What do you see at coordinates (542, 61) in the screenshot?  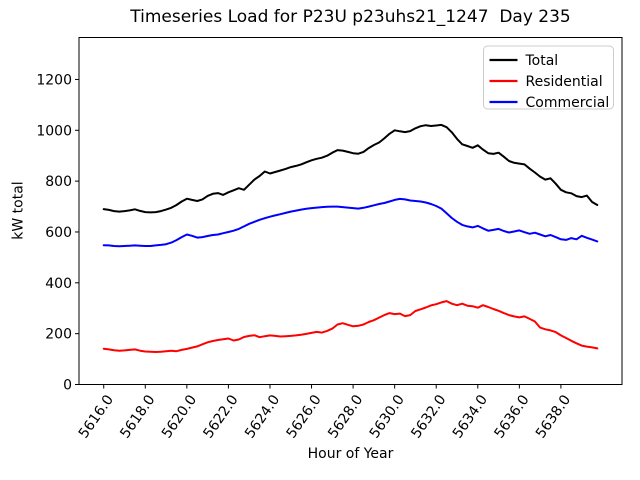 I see `legend-label-total: Total` at bounding box center [542, 61].